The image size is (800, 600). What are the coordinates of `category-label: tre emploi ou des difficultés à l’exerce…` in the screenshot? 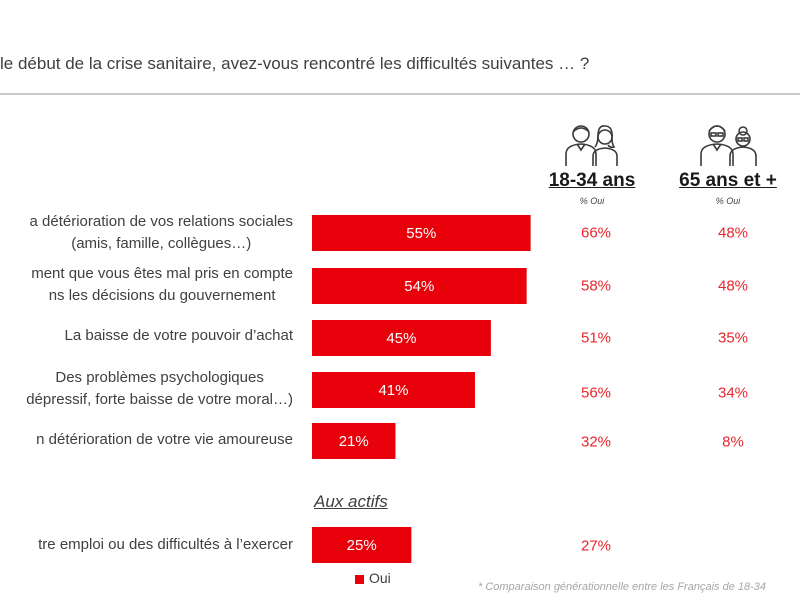 It's located at (165, 544).